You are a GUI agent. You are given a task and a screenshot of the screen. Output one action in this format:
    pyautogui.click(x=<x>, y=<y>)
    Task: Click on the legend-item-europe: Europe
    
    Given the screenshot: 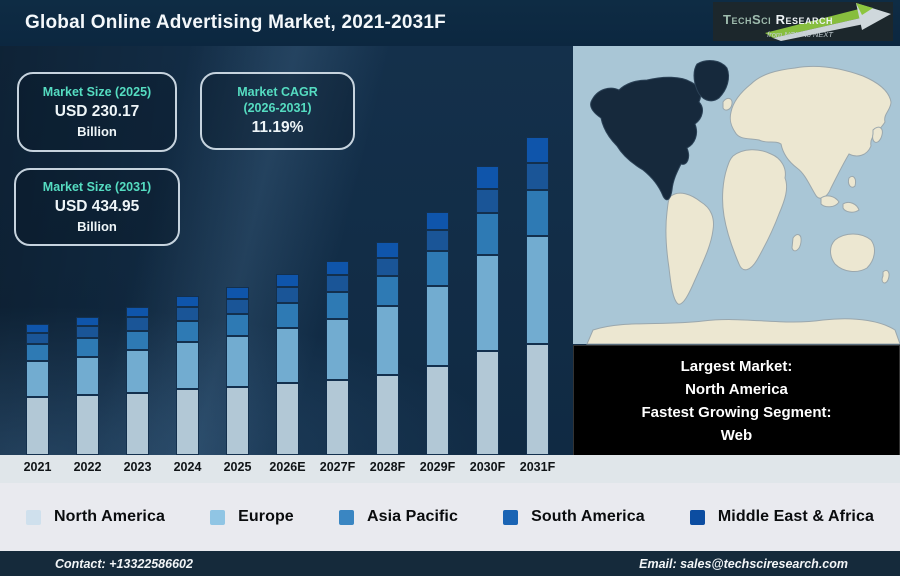 What is the action you would take?
    pyautogui.click(x=252, y=517)
    